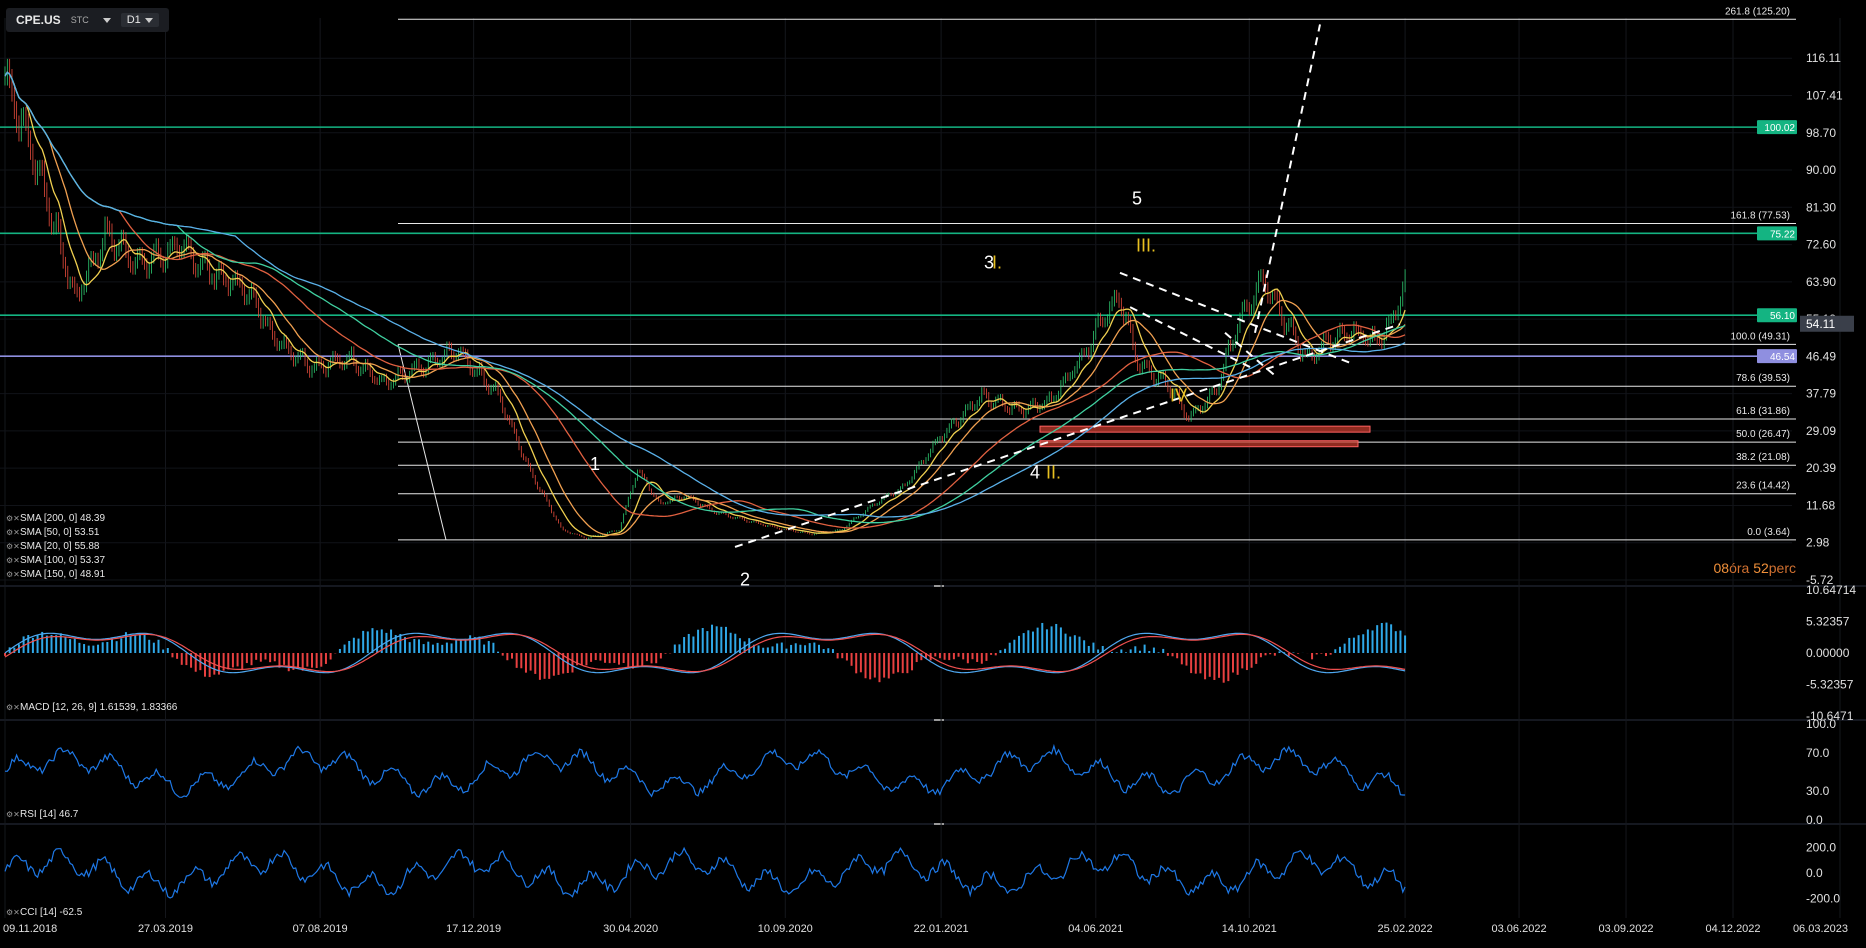  I want to click on fib-level-label: 38.2 (21.08), so click(1763, 457).